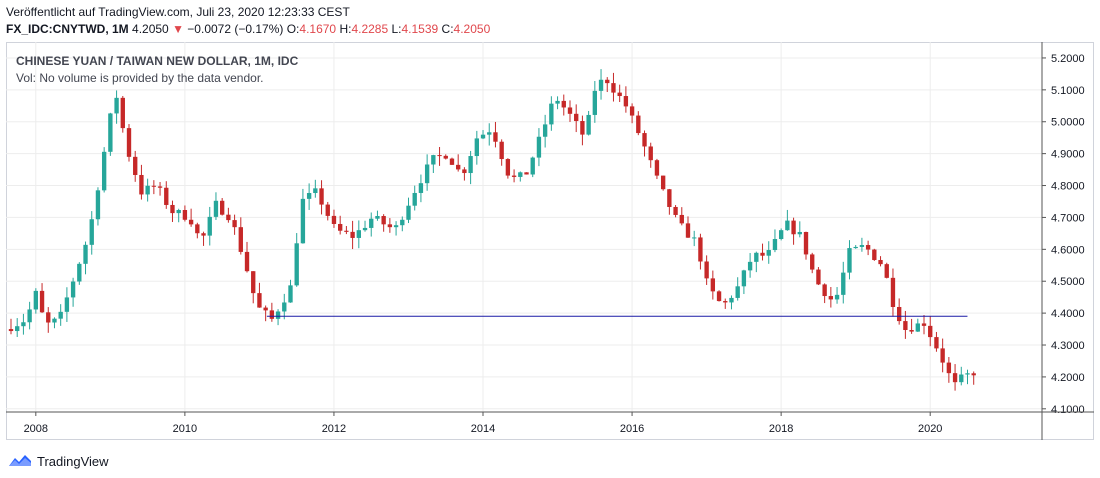 The width and height of the screenshot is (1100, 478). Describe the element at coordinates (1068, 123) in the screenshot. I see `y-tick-label: 5.0000` at that location.